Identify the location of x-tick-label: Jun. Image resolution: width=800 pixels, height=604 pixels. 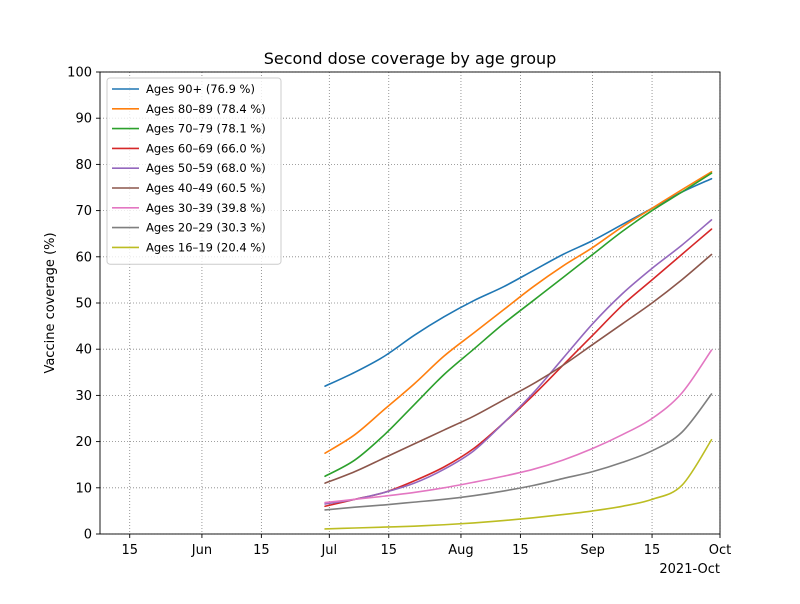
(201, 550).